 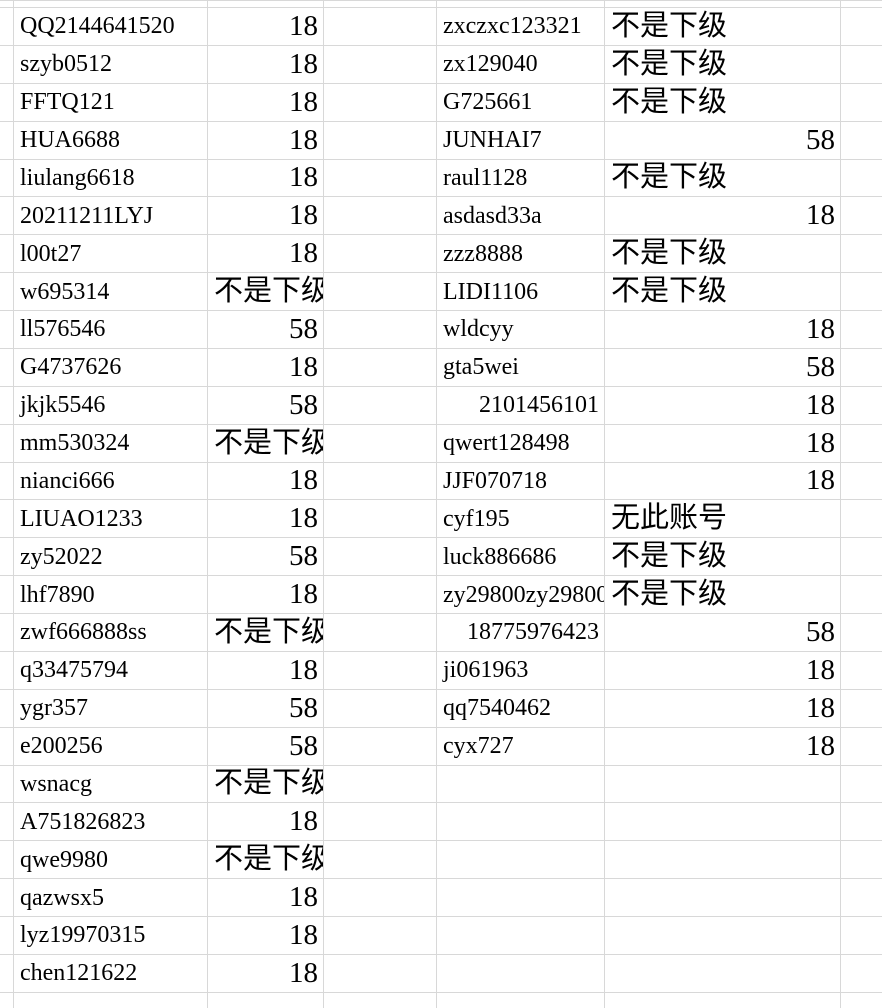 What do you see at coordinates (521, 708) in the screenshot?
I see `cell-username-right: qq7540462` at bounding box center [521, 708].